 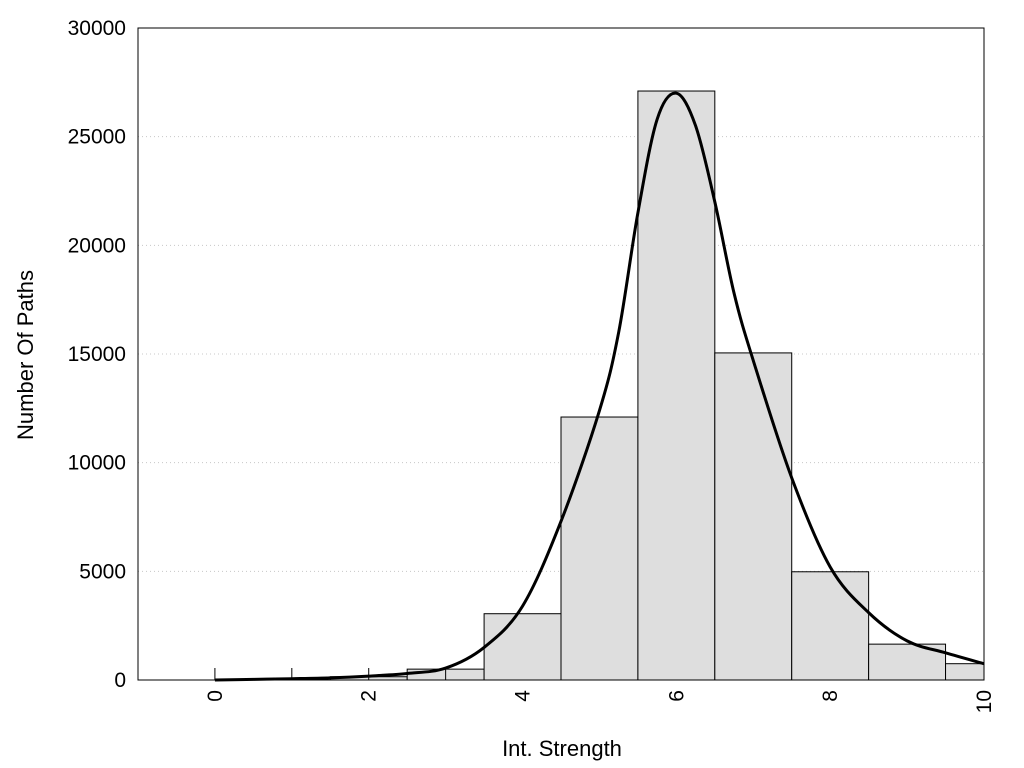 What do you see at coordinates (97, 28) in the screenshot?
I see `y-tick-label: 30000` at bounding box center [97, 28].